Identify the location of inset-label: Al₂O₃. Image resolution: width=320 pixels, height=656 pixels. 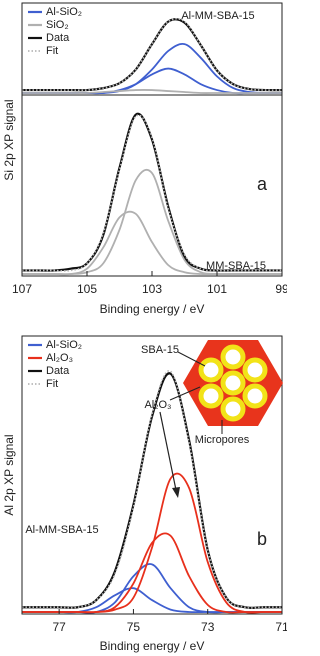
(157, 405).